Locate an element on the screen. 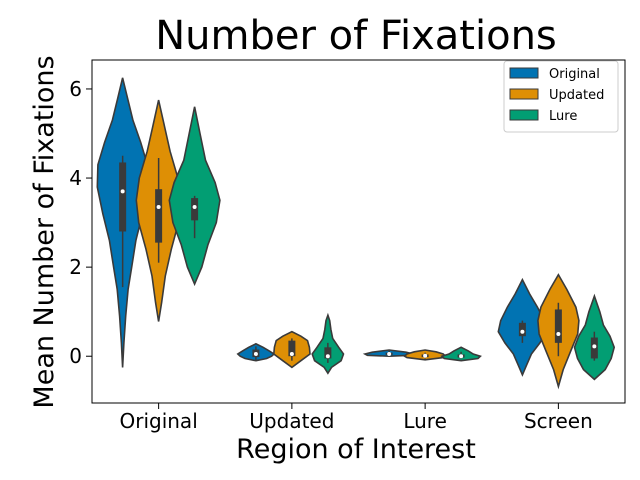 The width and height of the screenshot is (640, 480). violin-original-lure is located at coordinates (194, 196).